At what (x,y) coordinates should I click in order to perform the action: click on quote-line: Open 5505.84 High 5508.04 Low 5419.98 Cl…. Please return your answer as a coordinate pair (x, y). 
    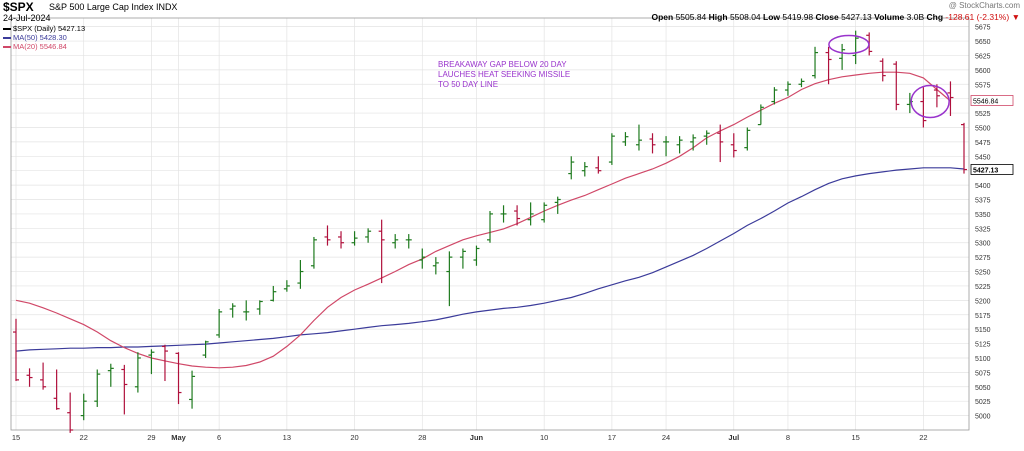
    Looking at the image, I should click on (835, 17).